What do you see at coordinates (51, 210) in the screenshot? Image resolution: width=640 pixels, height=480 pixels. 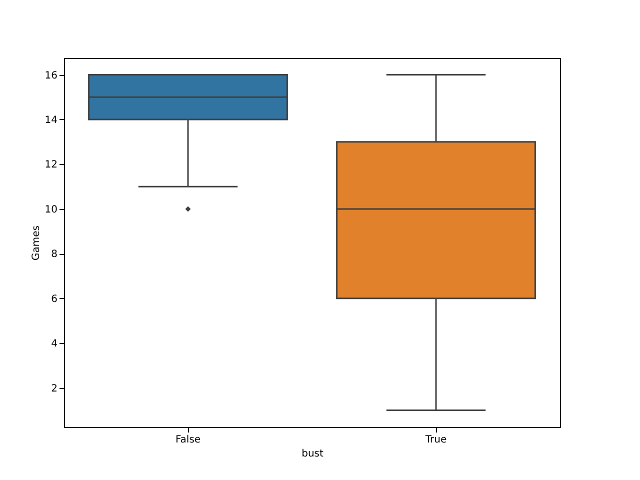 I see `y-tick-label: 10` at bounding box center [51, 210].